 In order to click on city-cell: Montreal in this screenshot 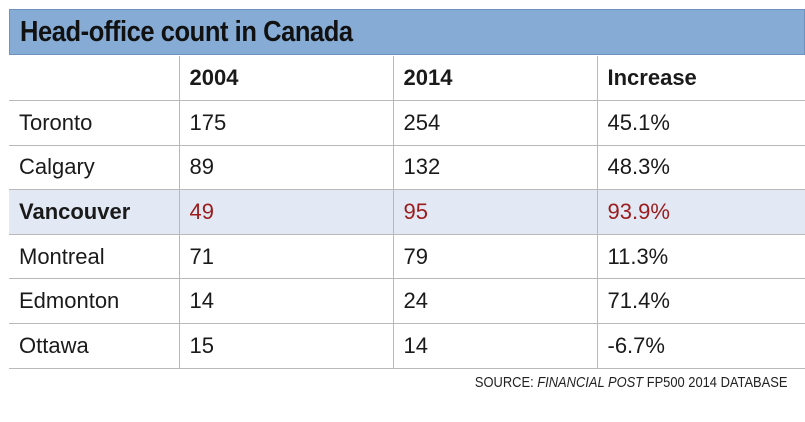, I will do `click(94, 256)`.